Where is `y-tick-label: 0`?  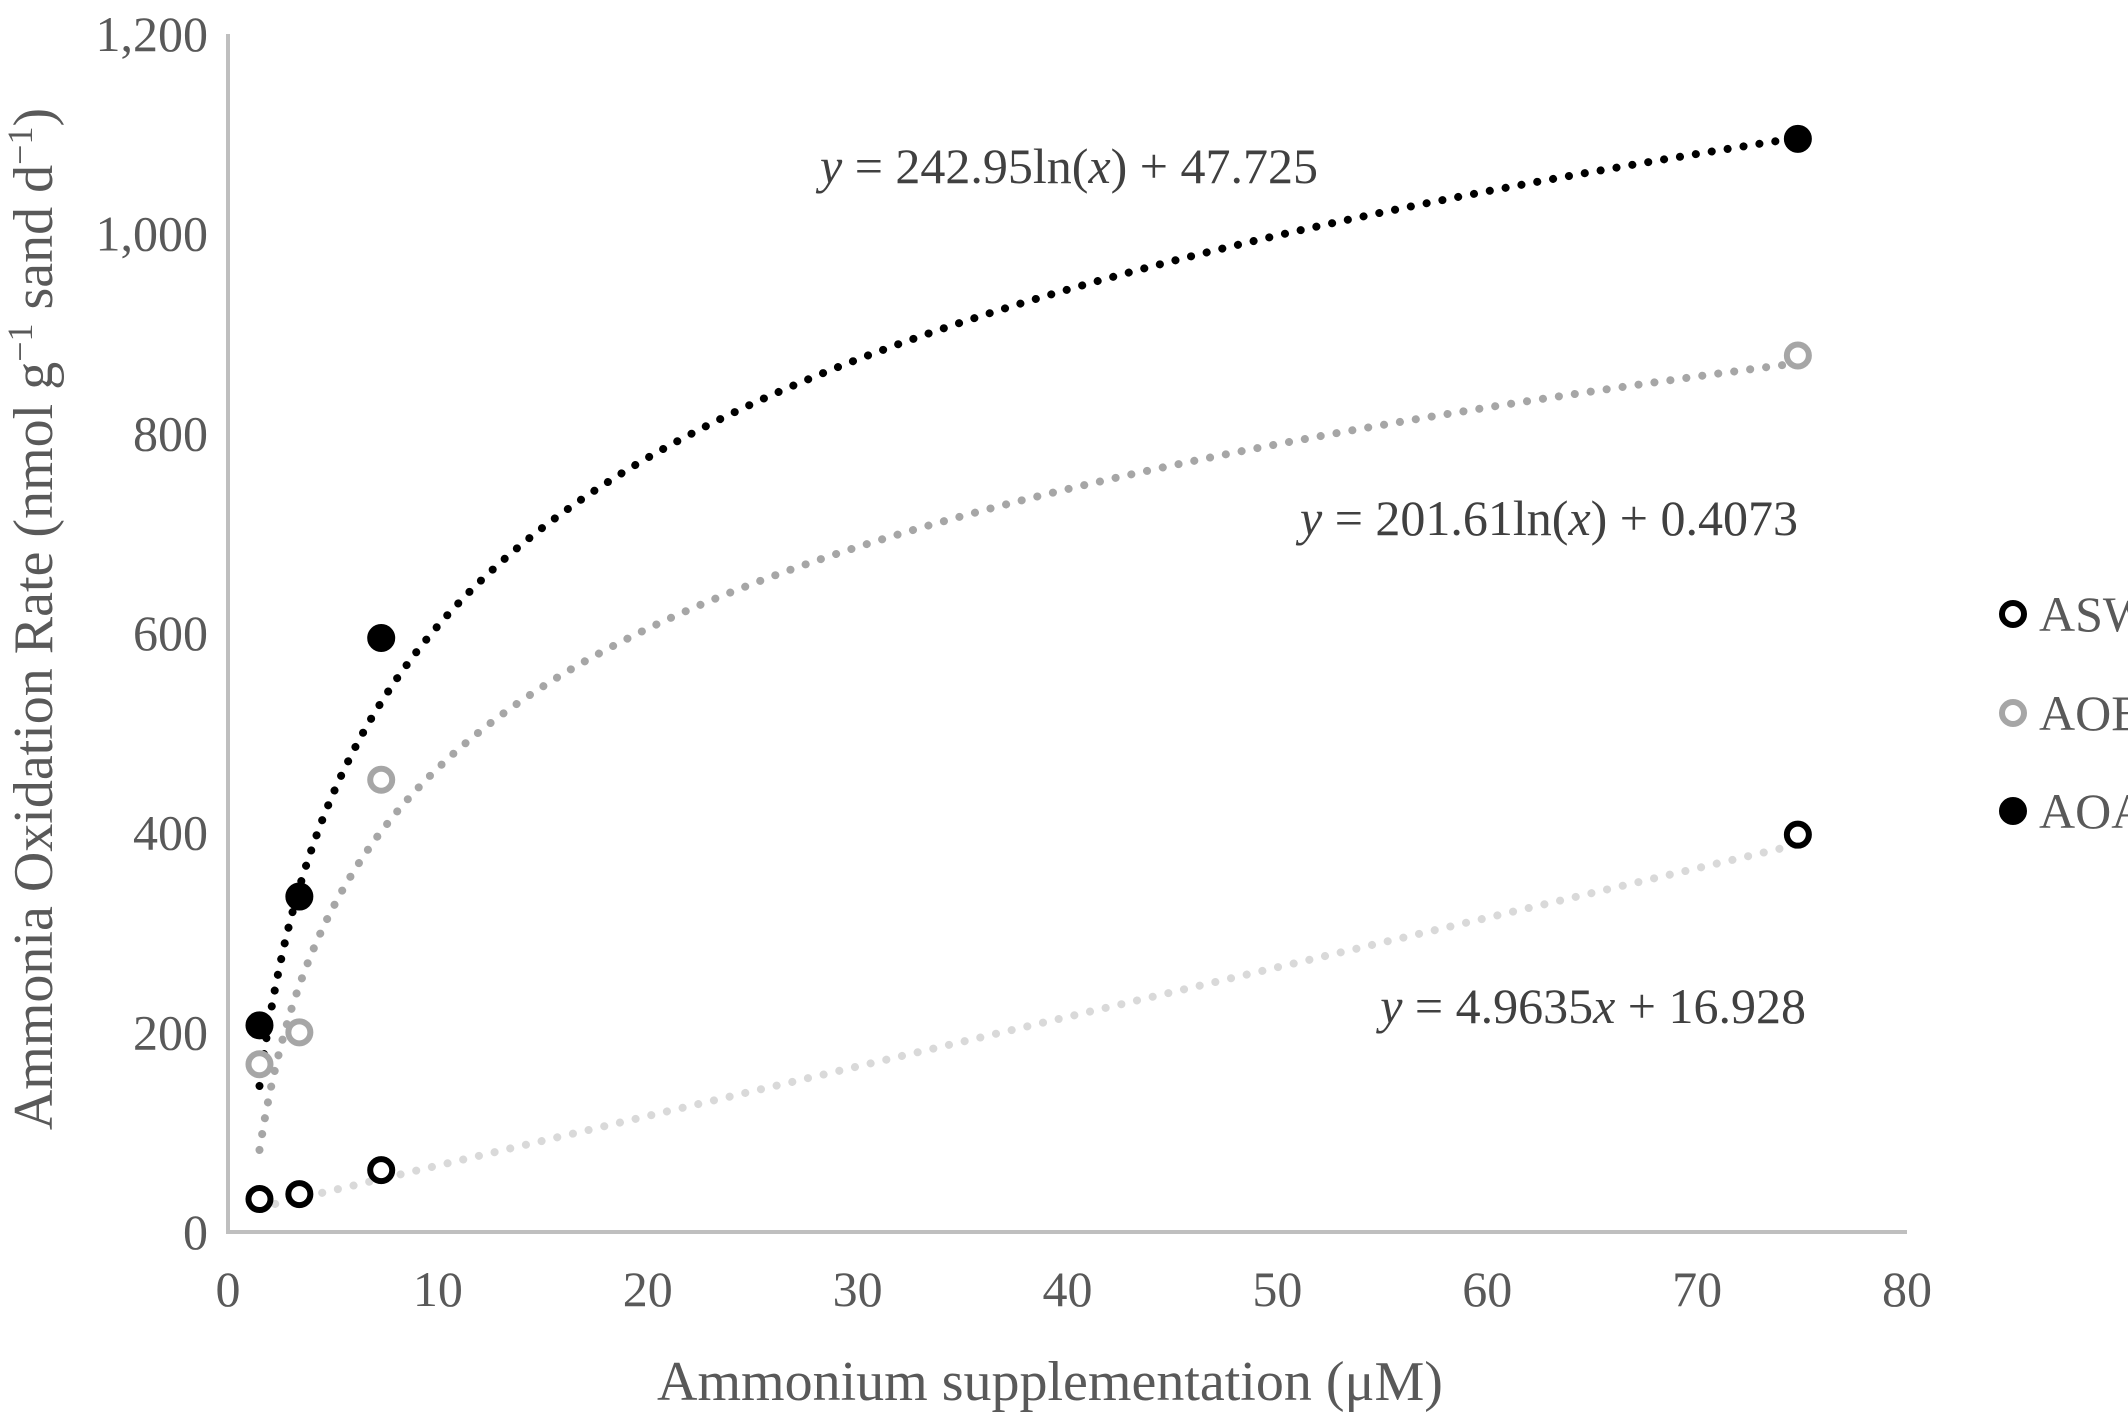 y-tick-label: 0 is located at coordinates (195, 1232).